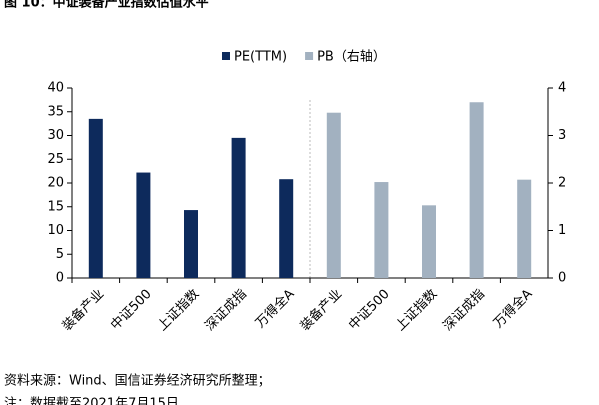  I want to click on y-tick-label: 20, so click(55, 183).